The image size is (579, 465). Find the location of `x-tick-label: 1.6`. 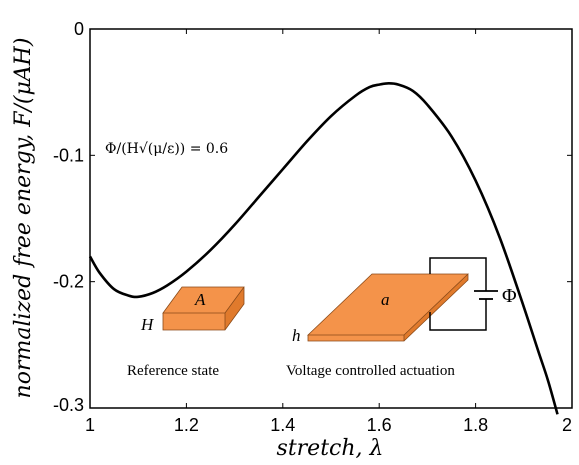

x-tick-label: 1.6 is located at coordinates (379, 425).